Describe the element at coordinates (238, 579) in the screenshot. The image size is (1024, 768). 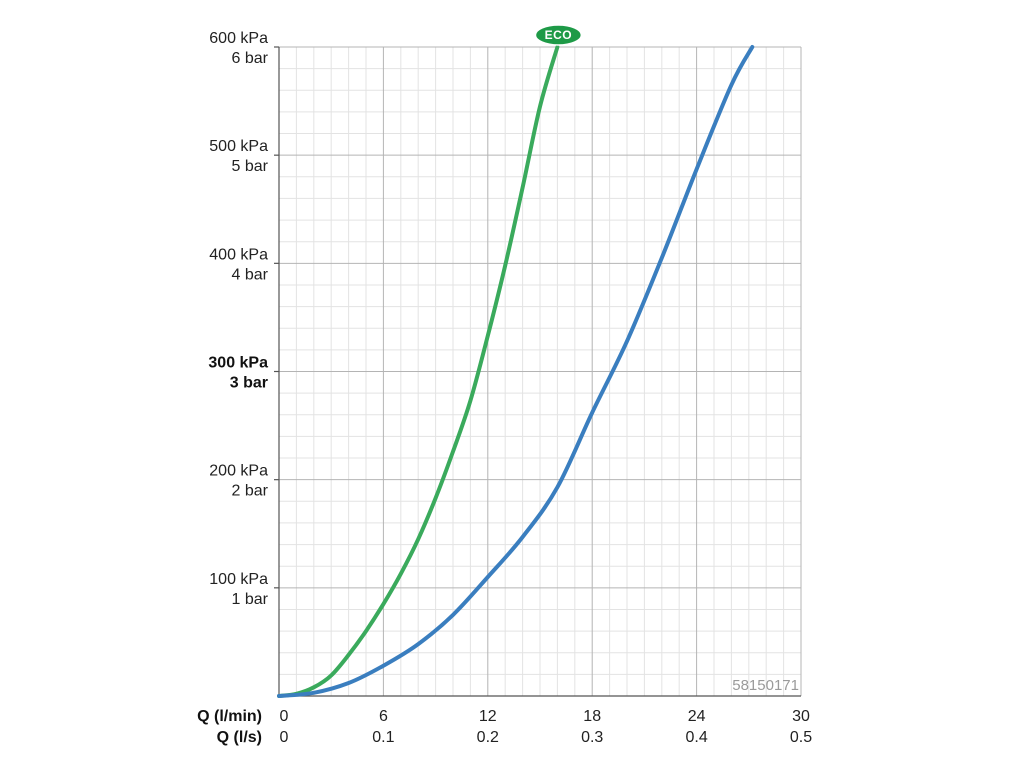
I see `y-tick-label-kpa: 100 kPa` at that location.